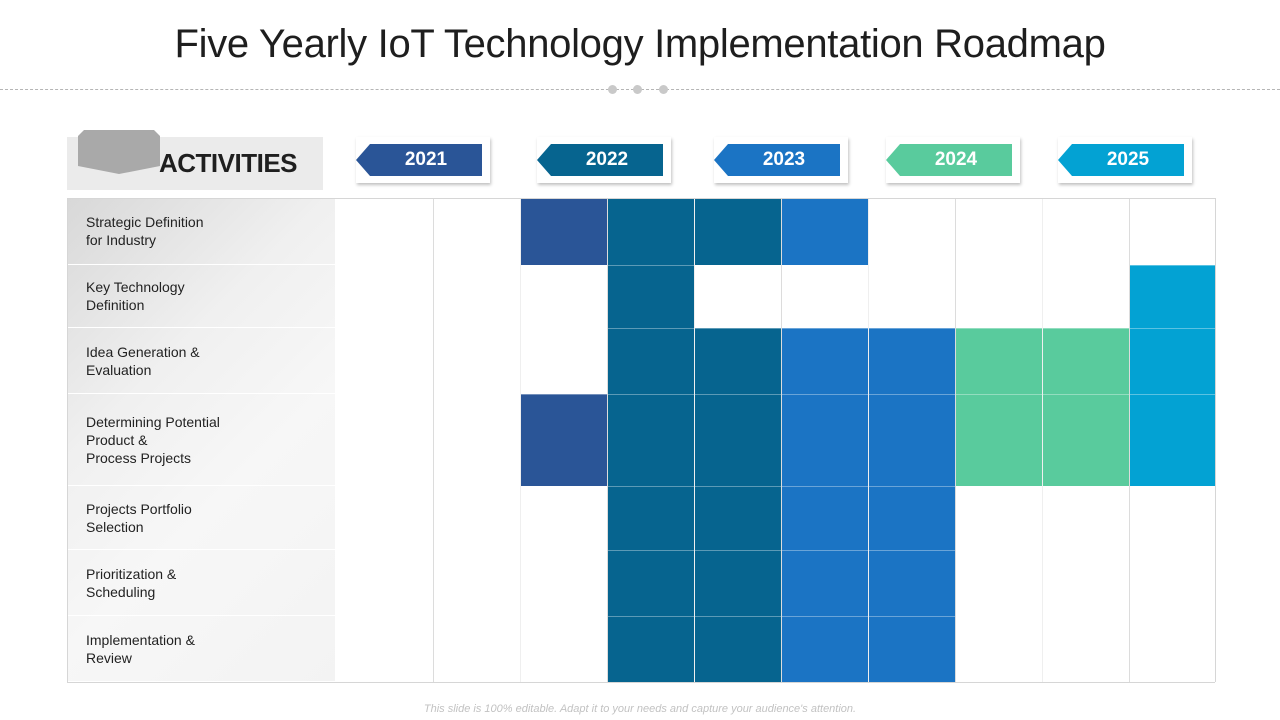  I want to click on year-label: 2021, so click(426, 159).